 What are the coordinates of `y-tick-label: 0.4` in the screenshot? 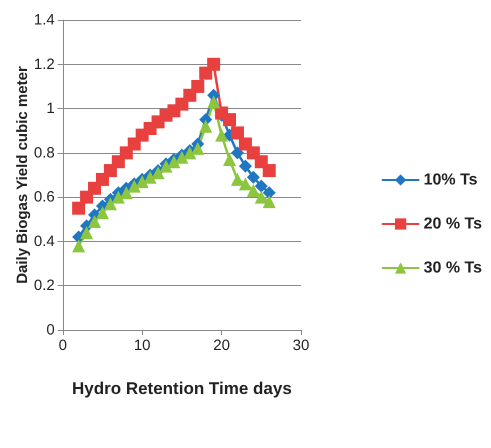 It's located at (44, 241).